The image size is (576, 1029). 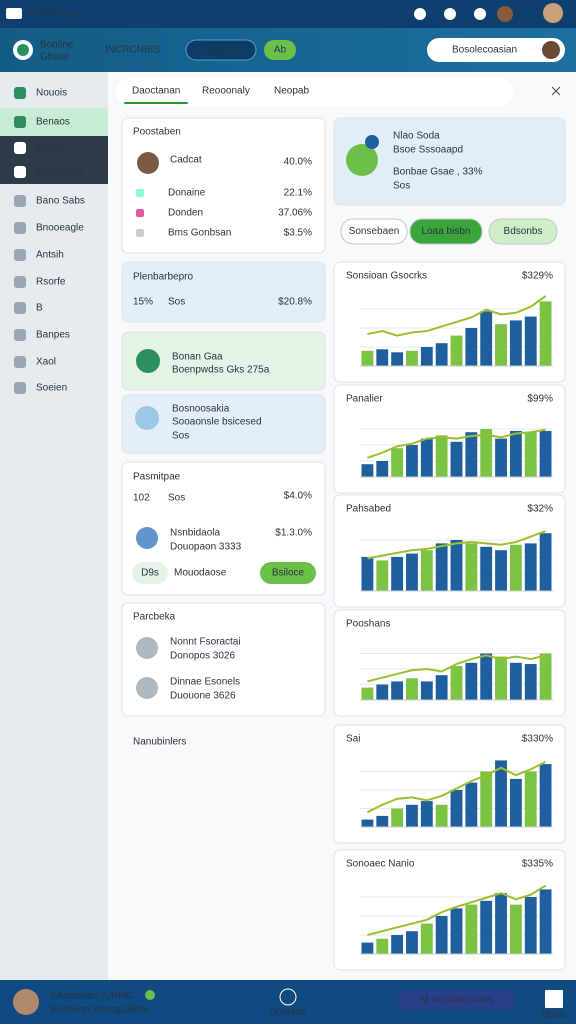 I want to click on search-box, so click(x=496, y=50).